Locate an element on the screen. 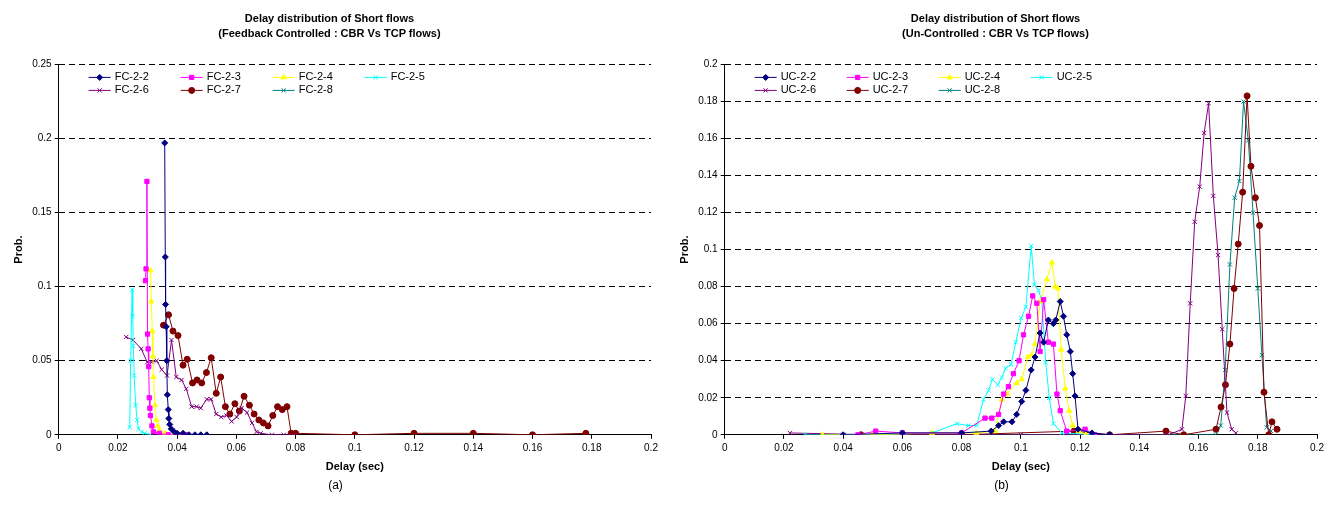 The height and width of the screenshot is (510, 1337). legend-label: FC-2-5 is located at coordinates (407, 76).